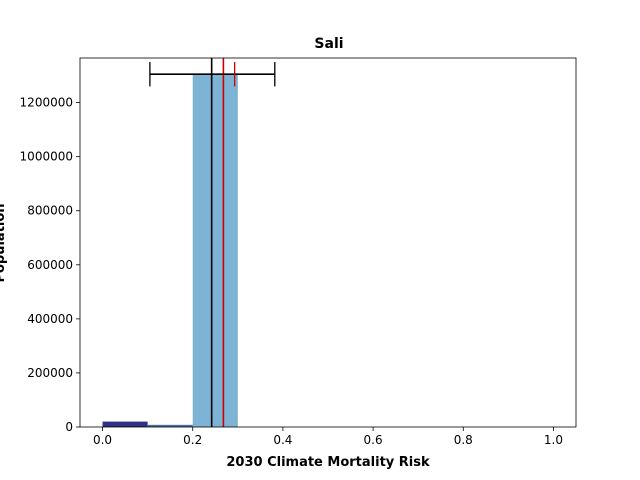  Describe the element at coordinates (46, 157) in the screenshot. I see `y-tick-label: 1000000` at that location.